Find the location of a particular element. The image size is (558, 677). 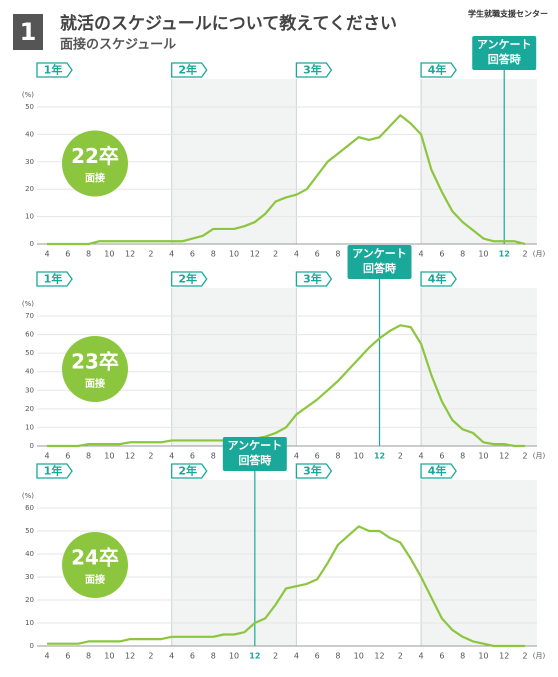

number: 1 is located at coordinates (28, 32).